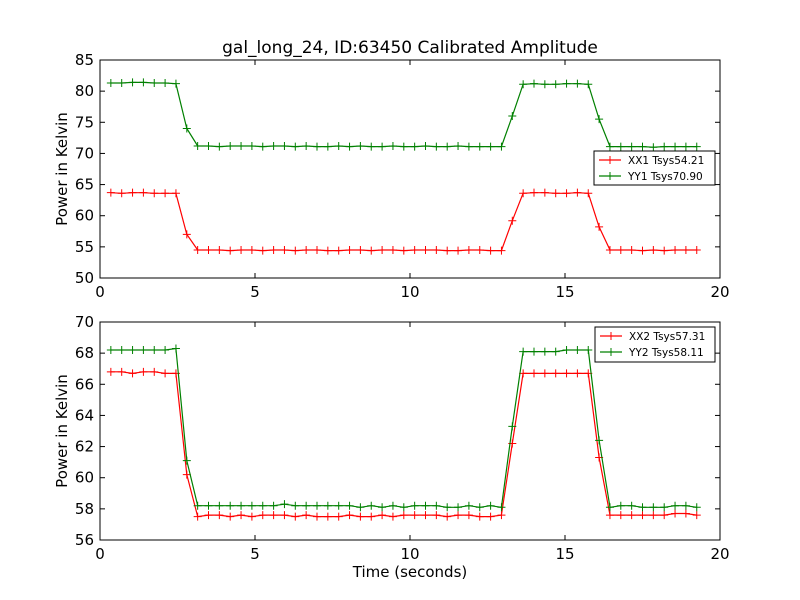 This screenshot has width=800, height=600. Describe the element at coordinates (719, 554) in the screenshot. I see `x-tick-label: 20` at that location.